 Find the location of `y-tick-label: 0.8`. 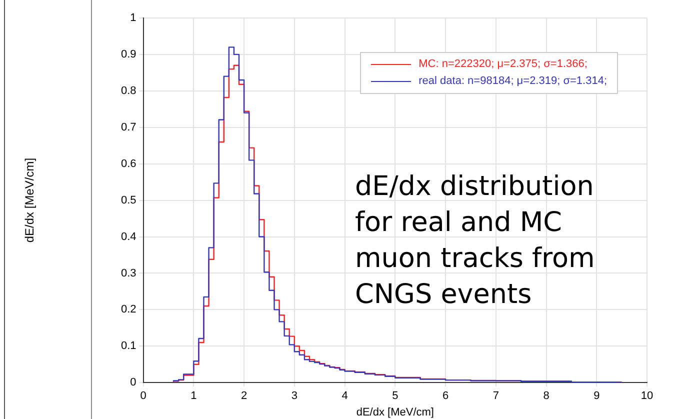

y-tick-label: 0.8 is located at coordinates (128, 90).